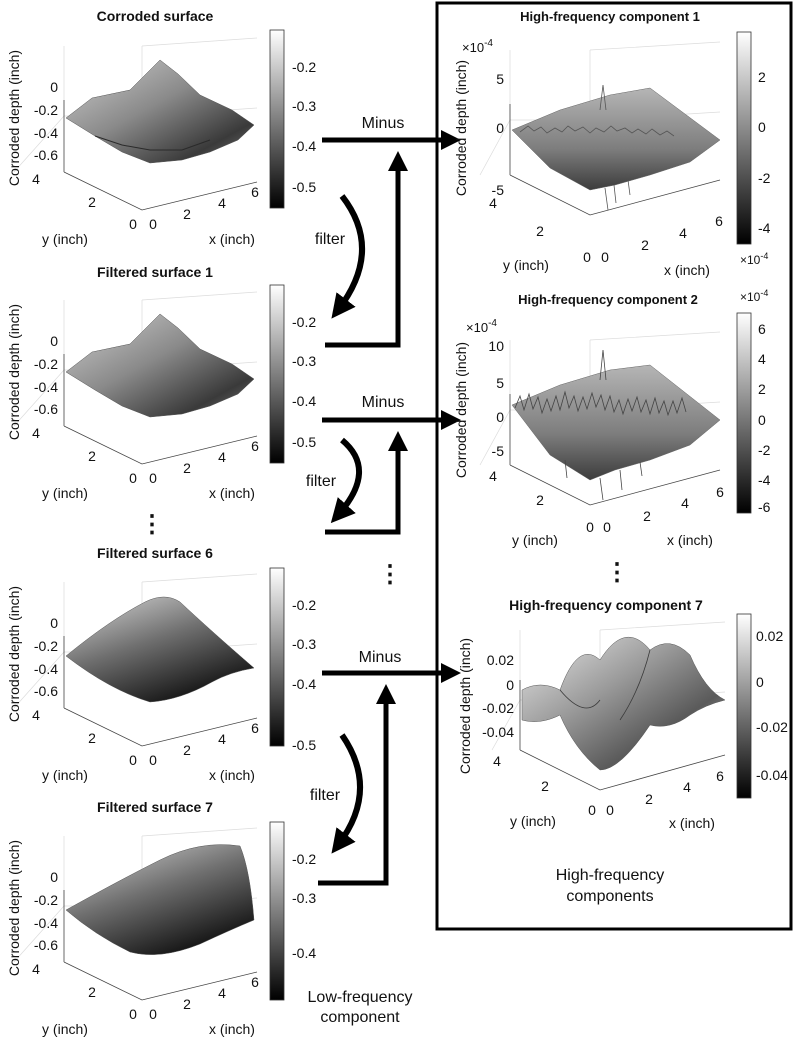 The image size is (796, 1040). Describe the element at coordinates (608, 299) in the screenshot. I see `panel-title: High-frequency component 2` at that location.